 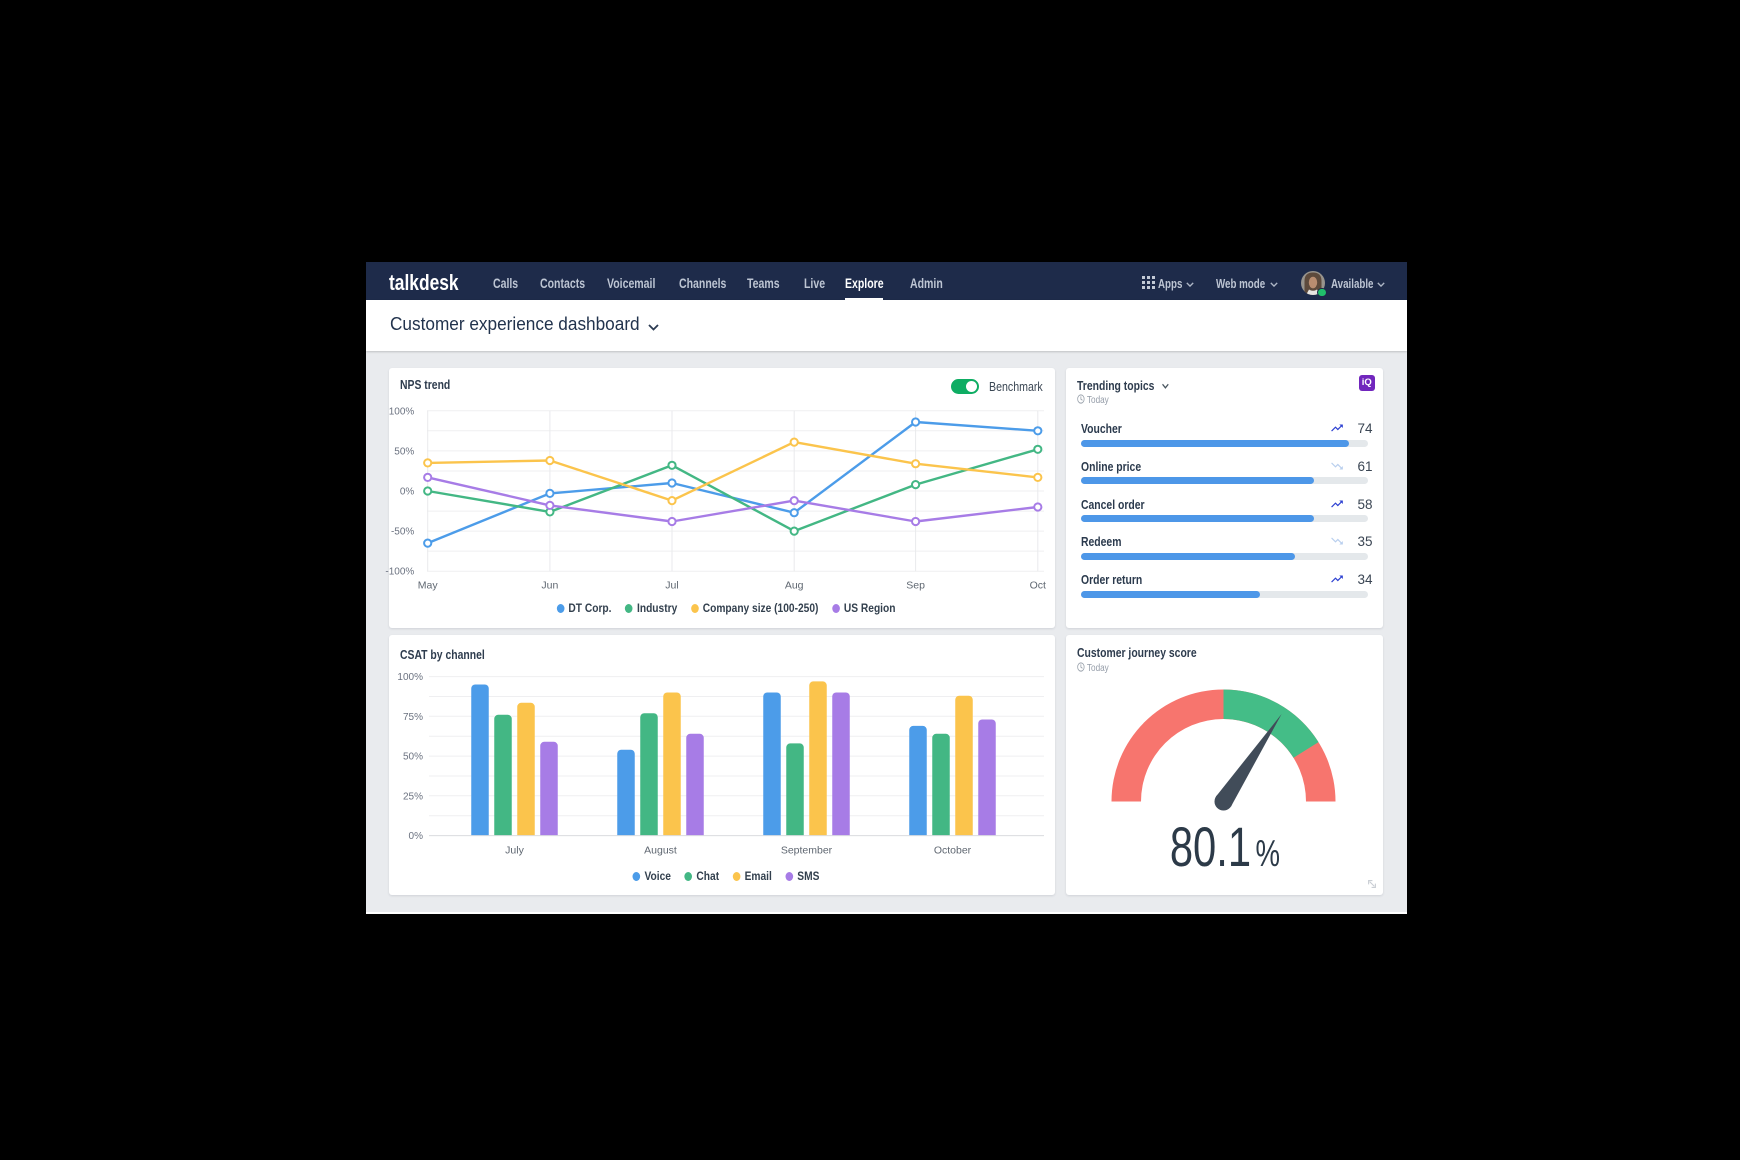 What do you see at coordinates (1038, 586) in the screenshot?
I see `svg-text: Oct` at bounding box center [1038, 586].